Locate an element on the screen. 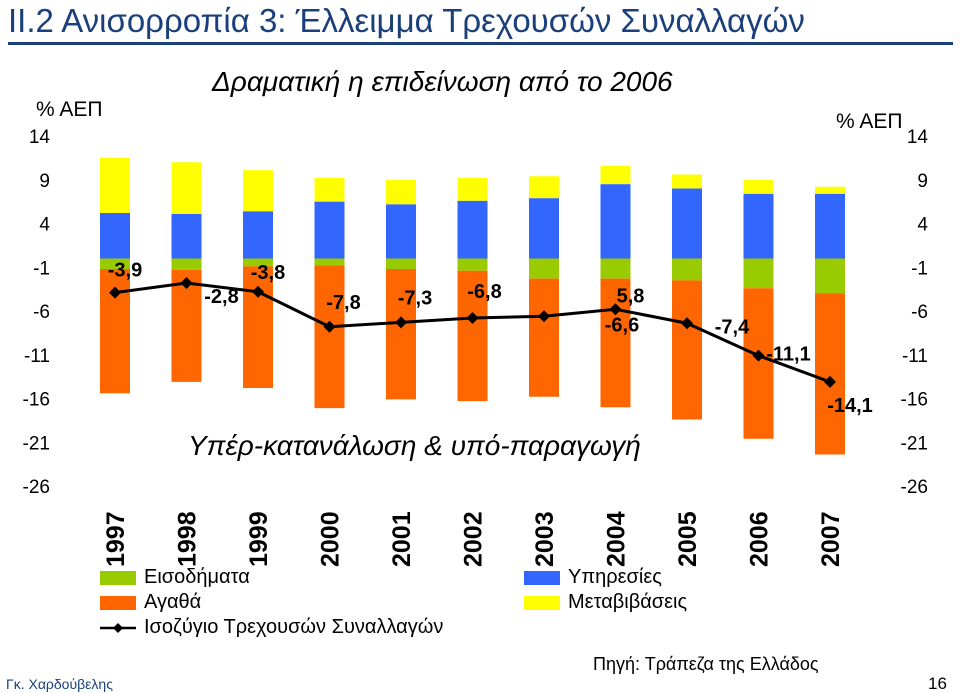 The height and width of the screenshot is (694, 960). legend-item-balance: Ισοζύγιο Τρεχουσών Συναλλαγών is located at coordinates (271, 627).